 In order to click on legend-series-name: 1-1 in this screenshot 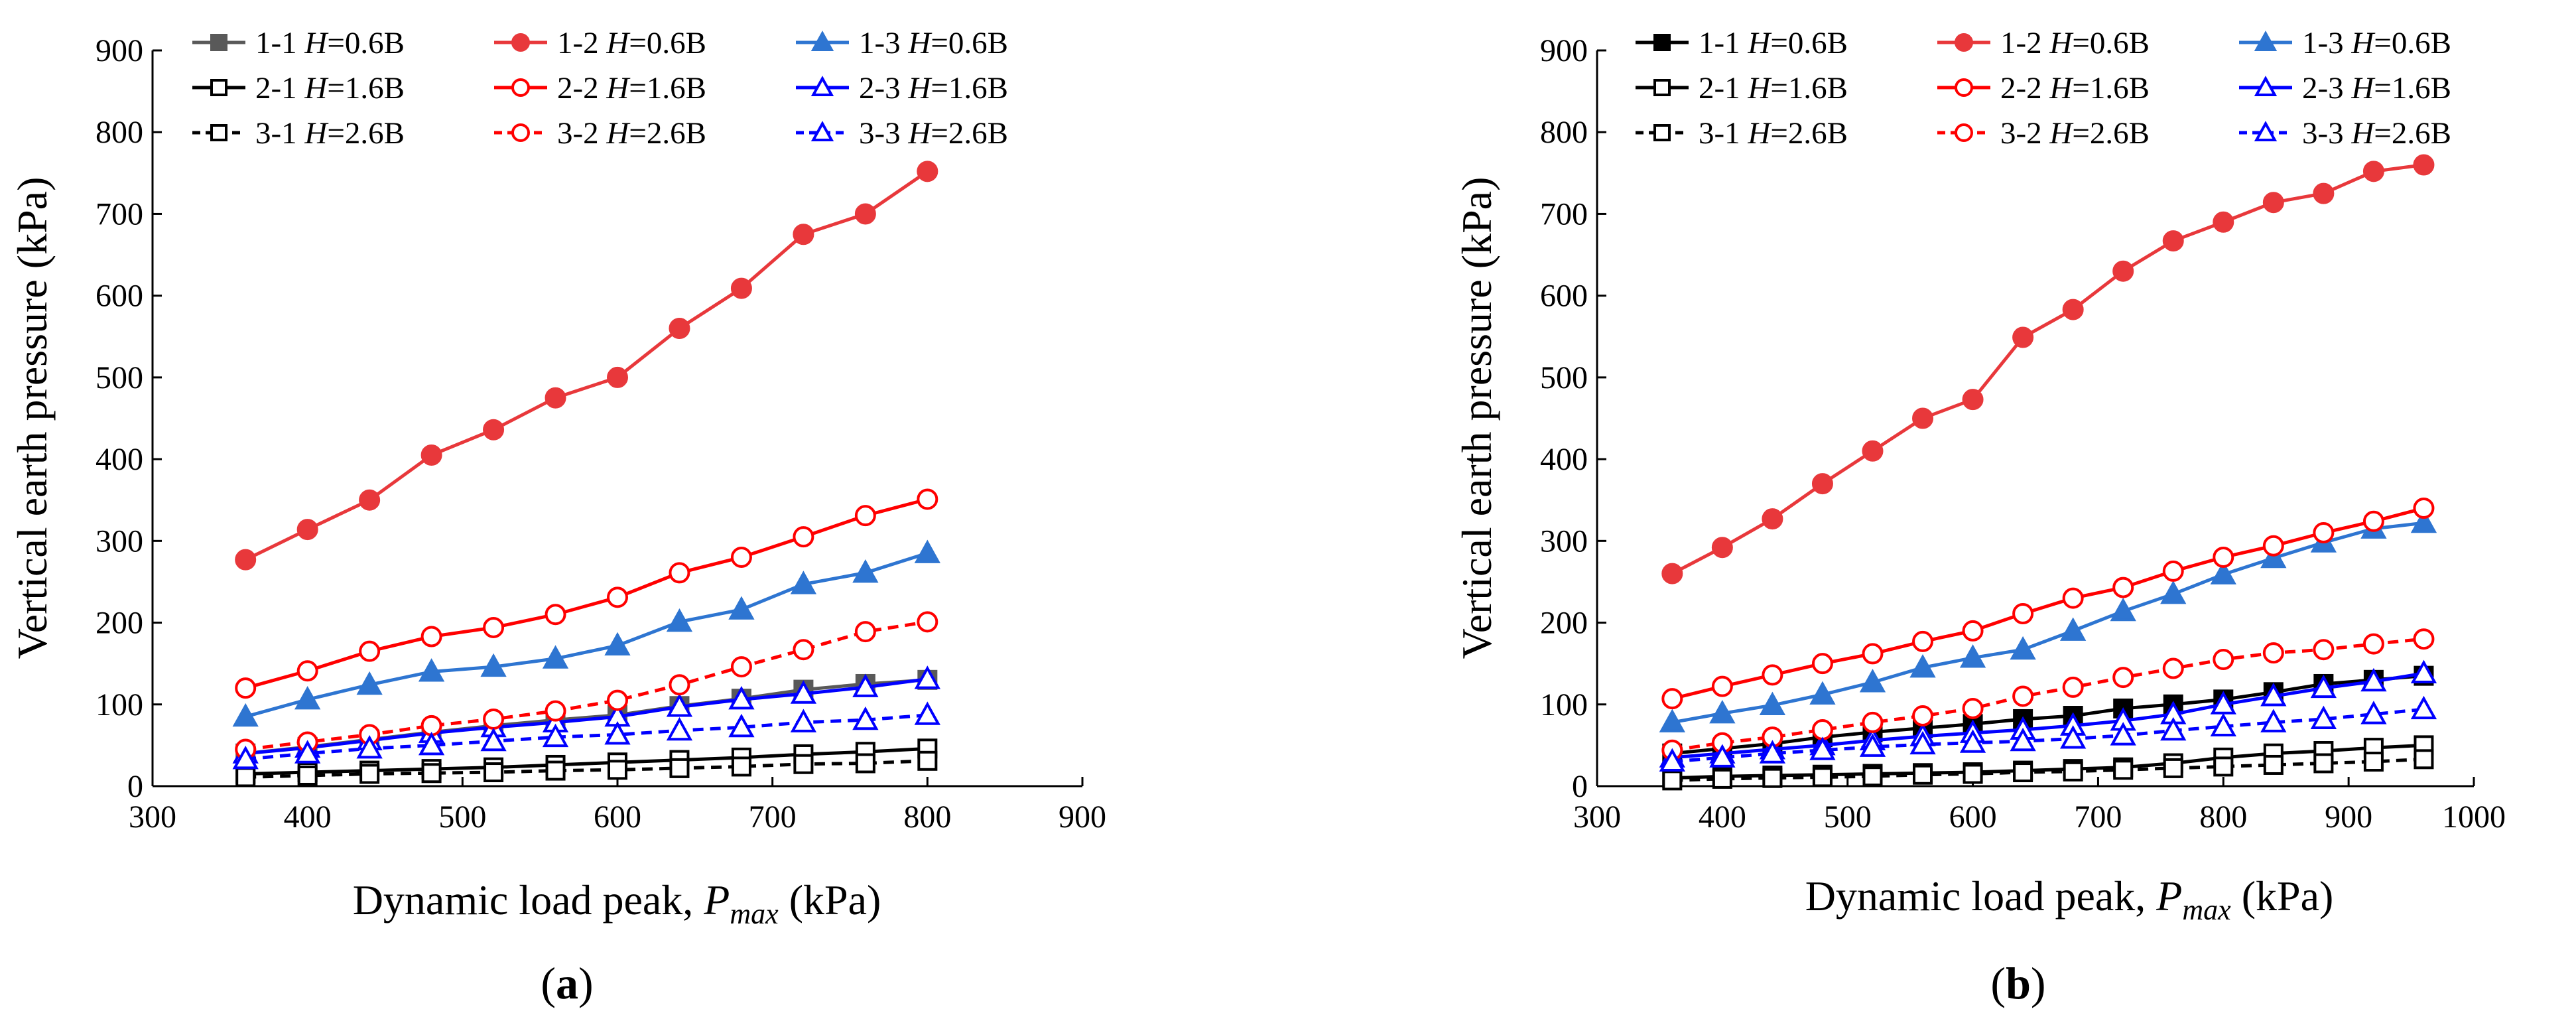, I will do `click(276, 43)`.